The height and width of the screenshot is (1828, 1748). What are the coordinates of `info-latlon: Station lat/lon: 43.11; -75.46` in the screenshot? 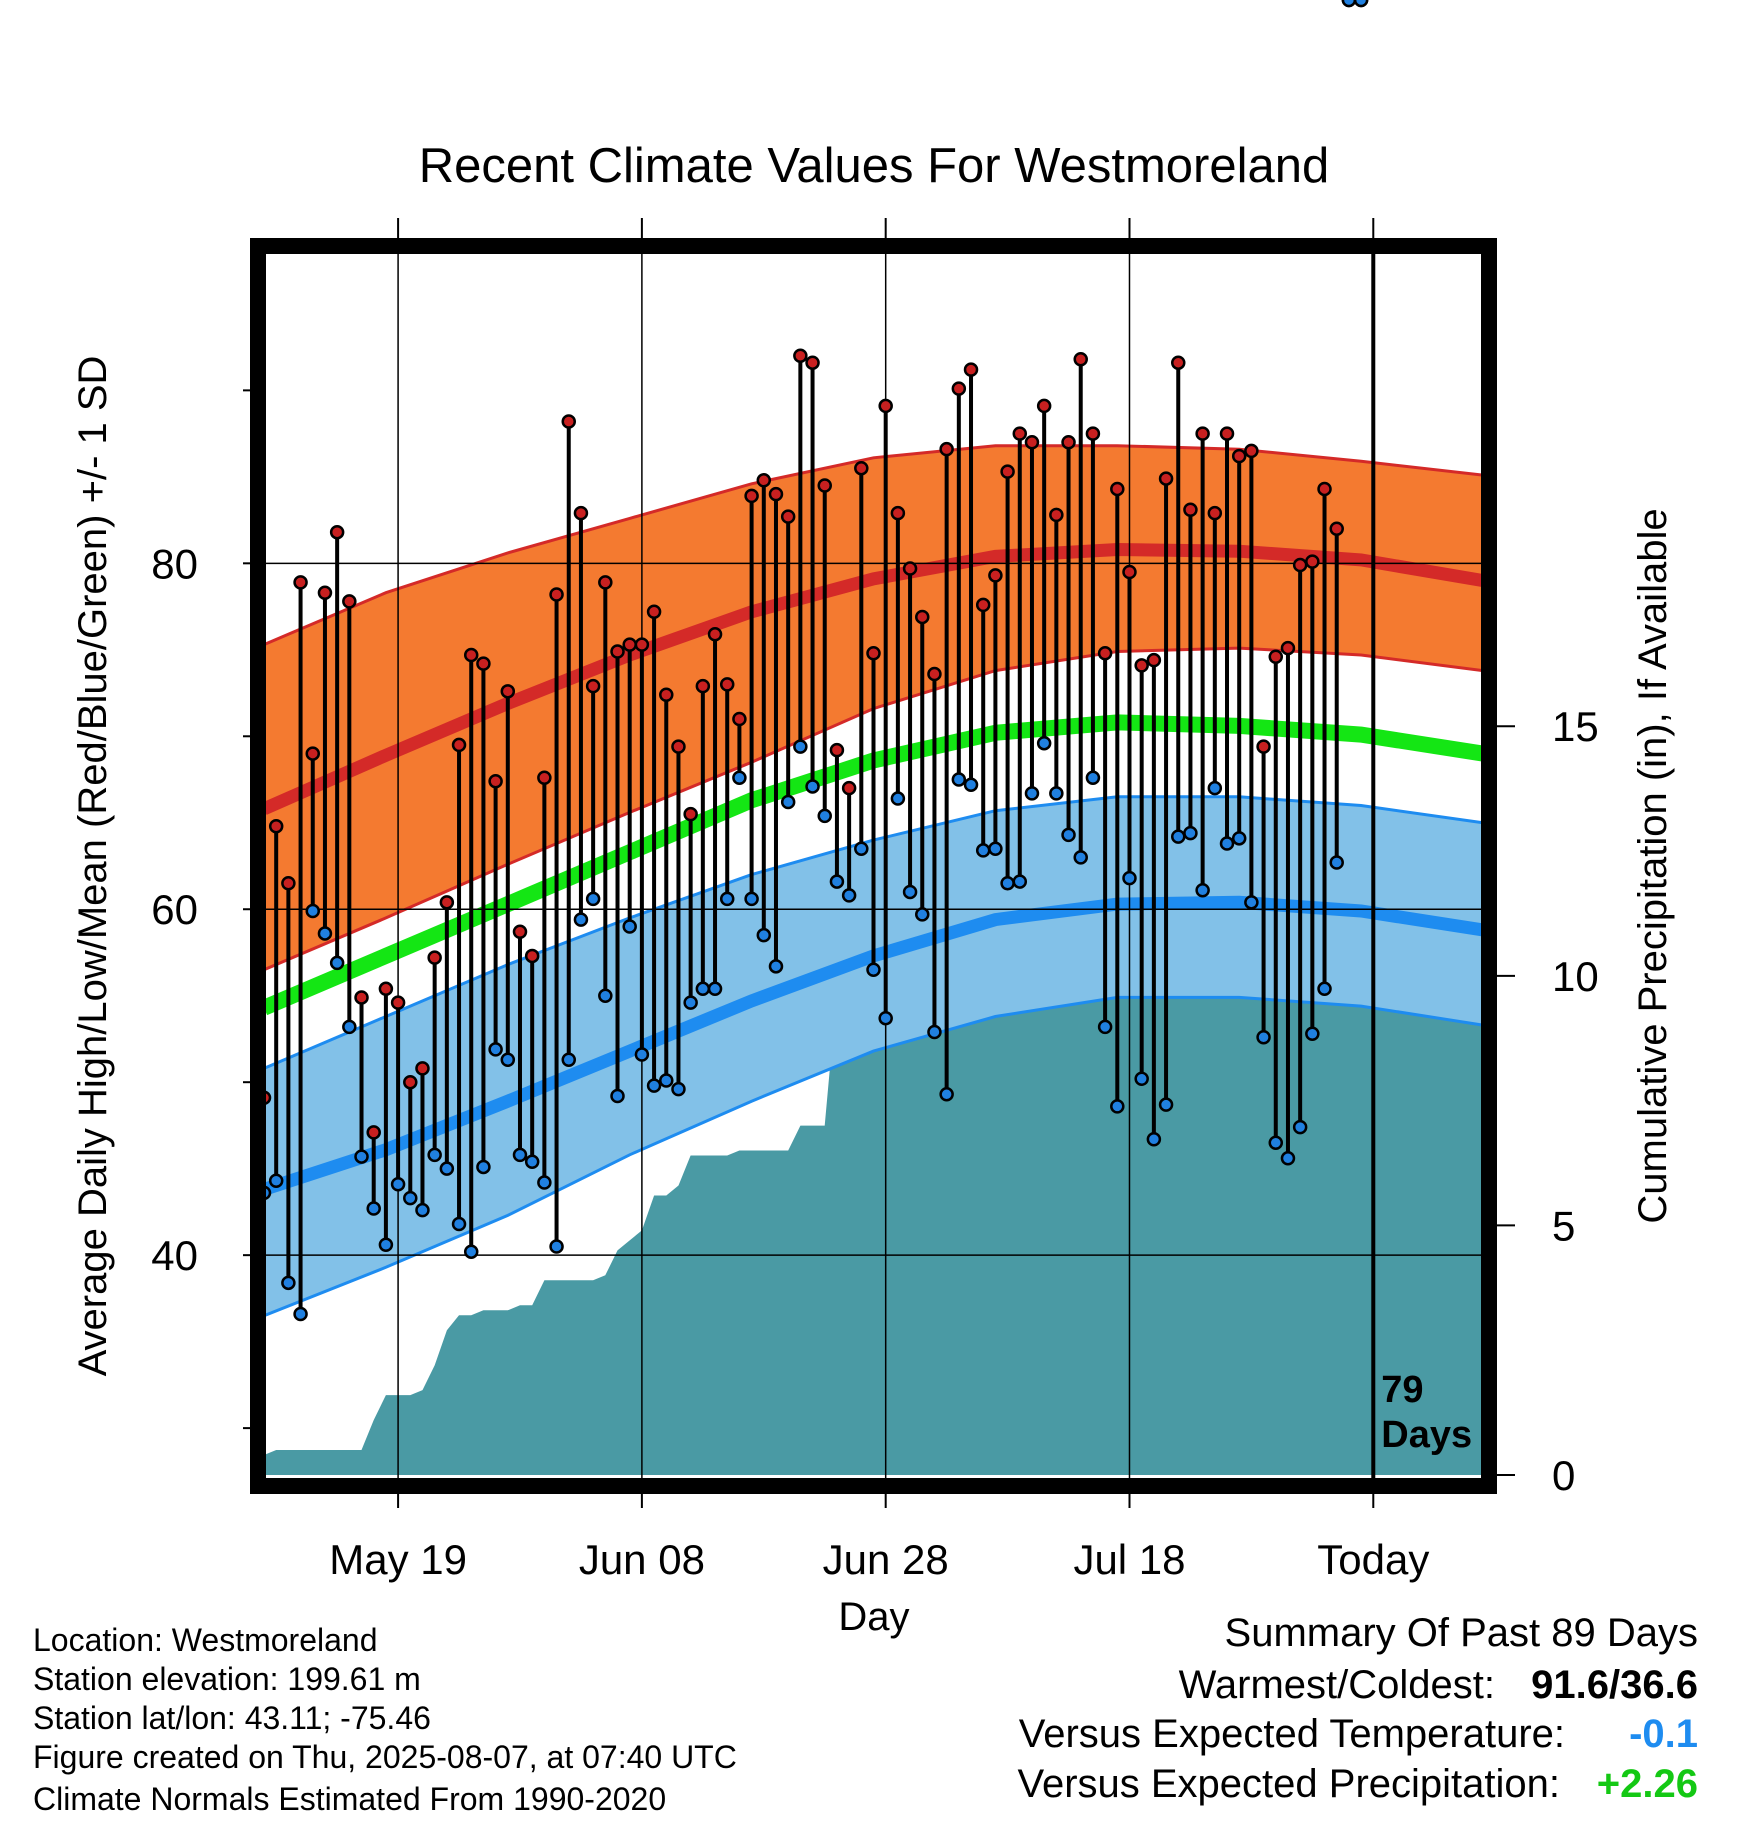 It's located at (232, 1718).